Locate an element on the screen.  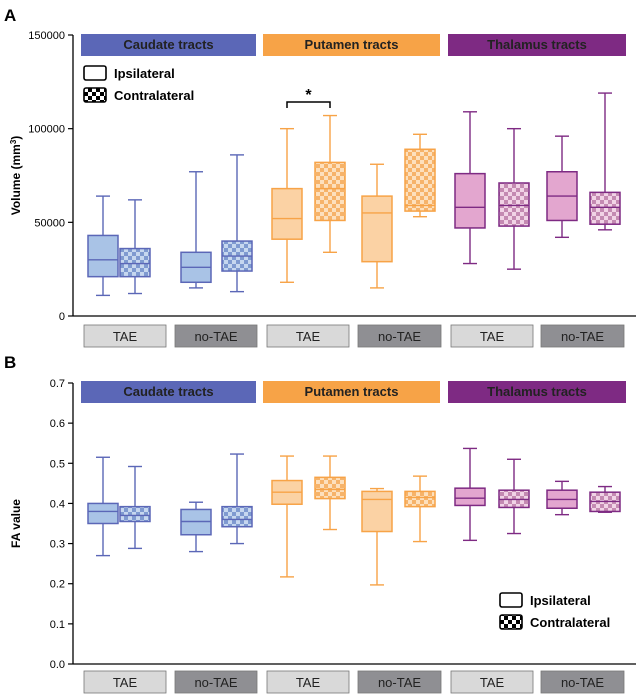
legend-swatch-ipsilateral is located at coordinates (511, 600).